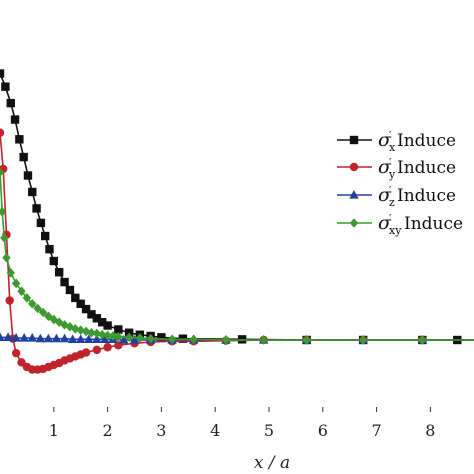 The image size is (474, 474). Describe the element at coordinates (354, 194) in the screenshot. I see `legend-z-marker` at that location.